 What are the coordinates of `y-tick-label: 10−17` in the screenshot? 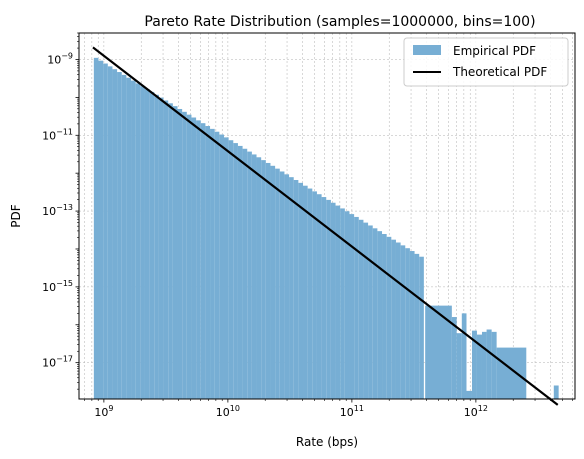 It's located at (57, 362).